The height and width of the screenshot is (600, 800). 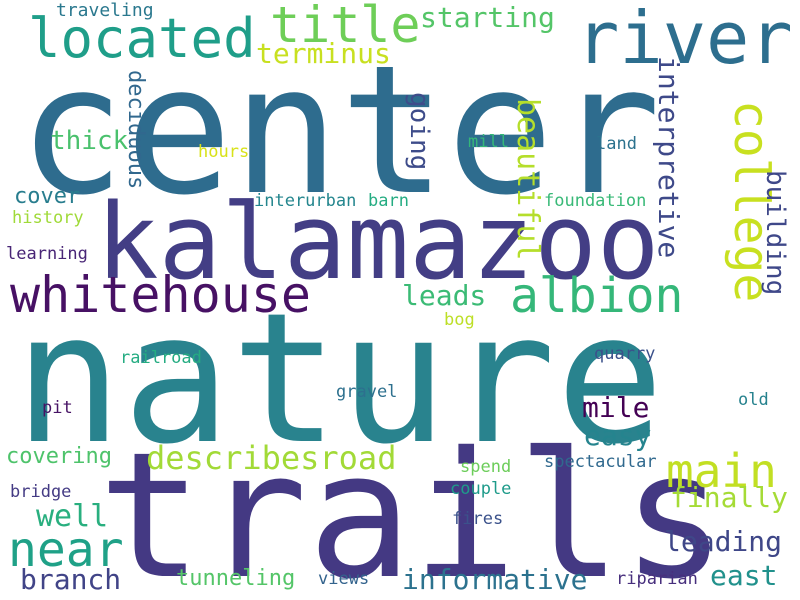 I want to click on word-railroad: railroad, so click(x=161, y=358).